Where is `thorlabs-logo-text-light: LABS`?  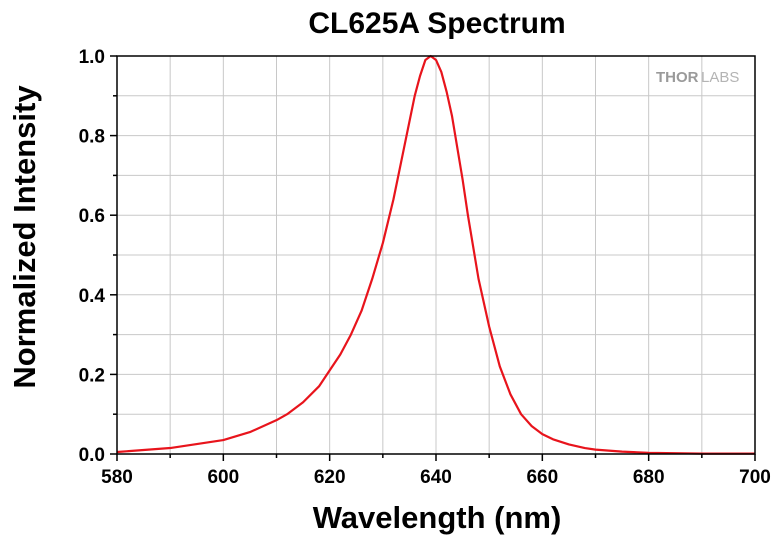
thorlabs-logo-text-light: LABS is located at coordinates (720, 77).